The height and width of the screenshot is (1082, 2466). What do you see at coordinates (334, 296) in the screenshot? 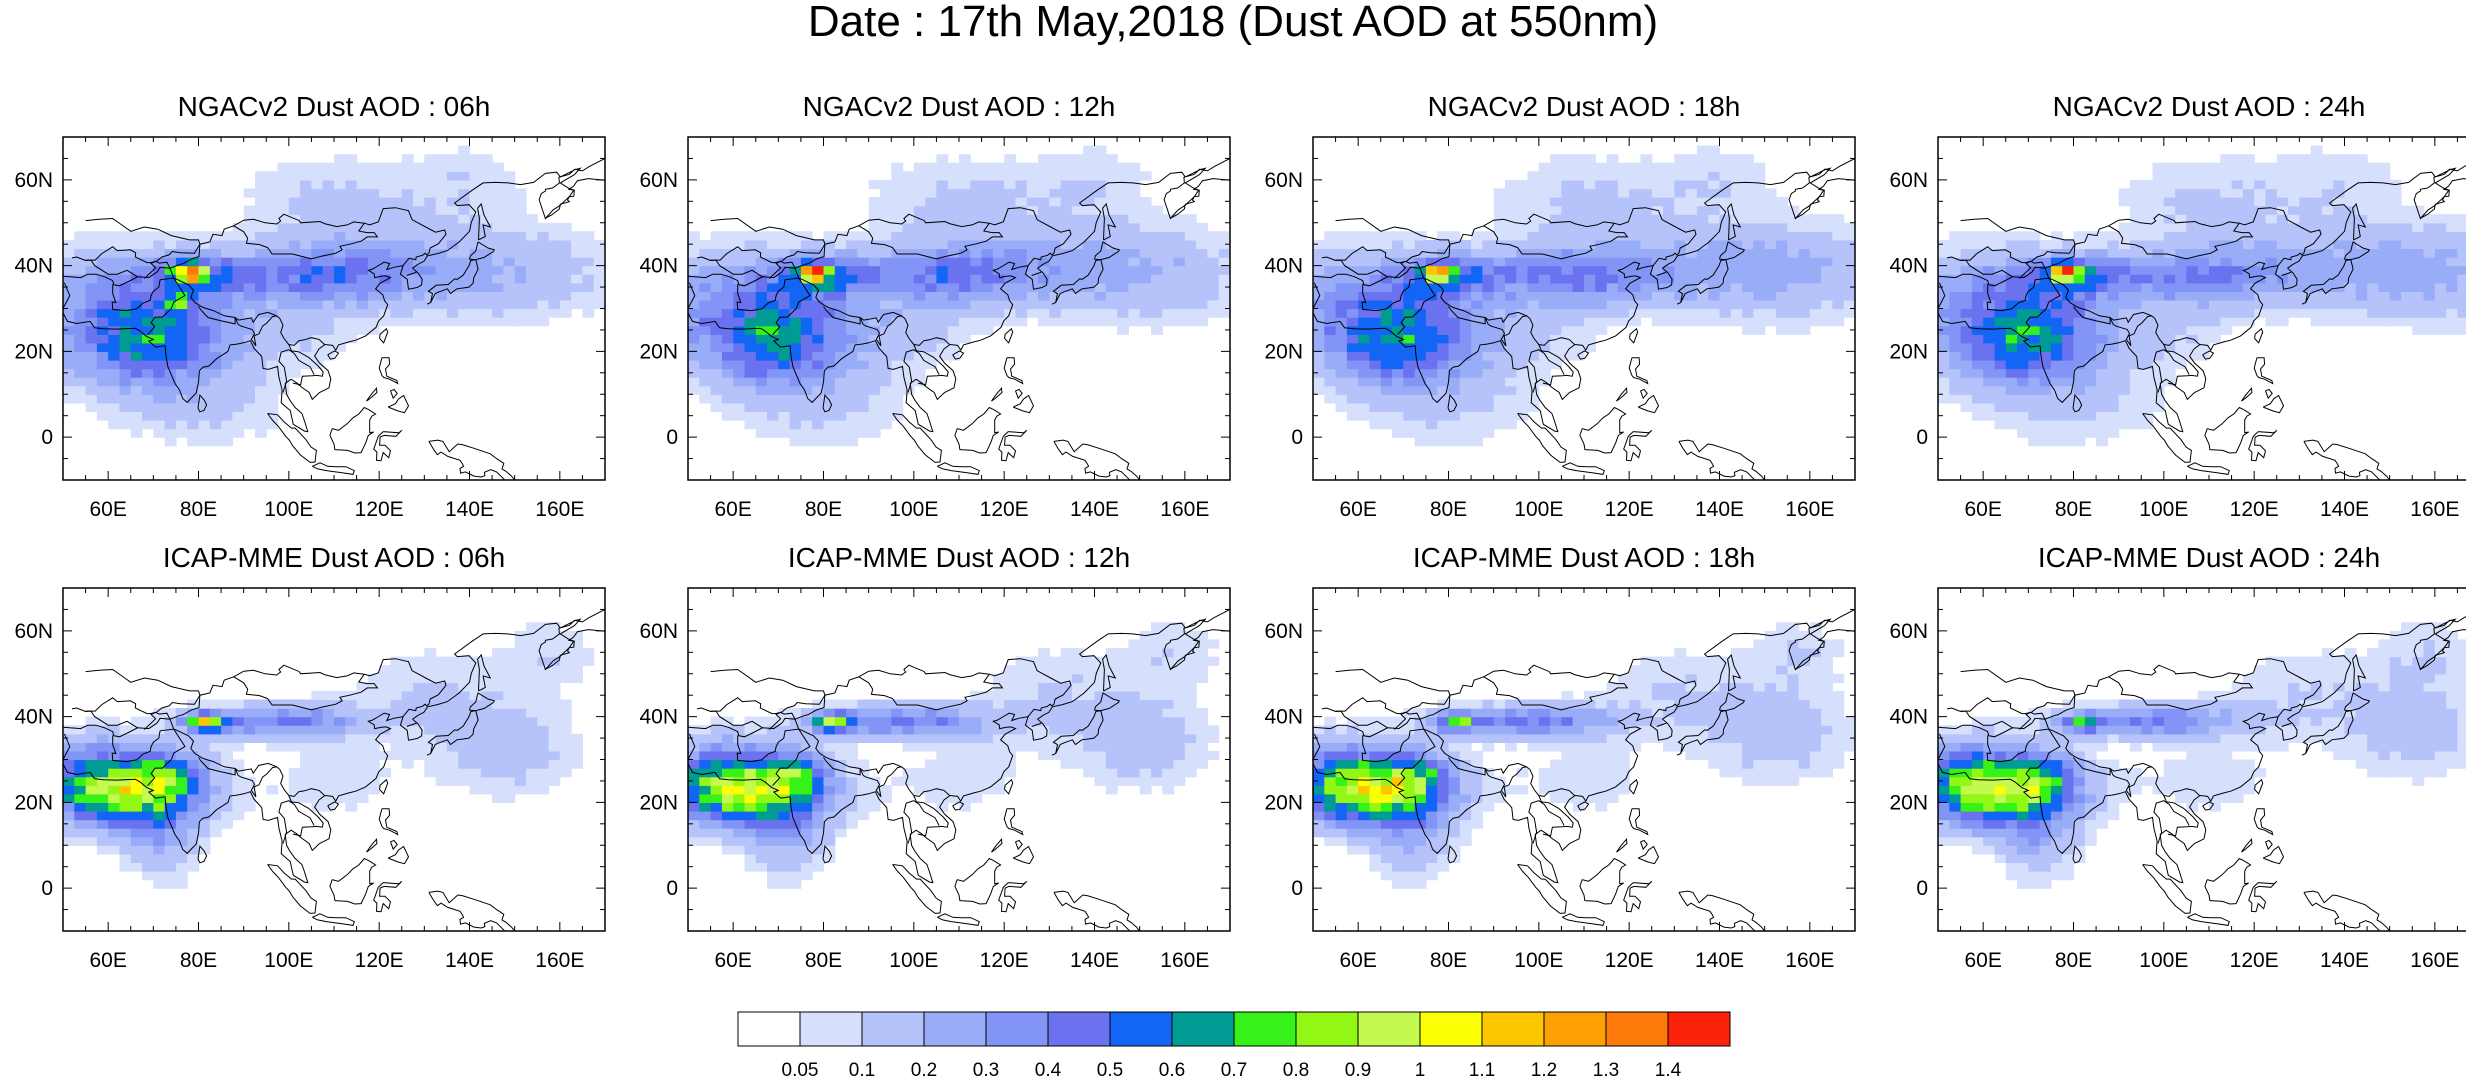
I see `dust-aod-field` at bounding box center [334, 296].